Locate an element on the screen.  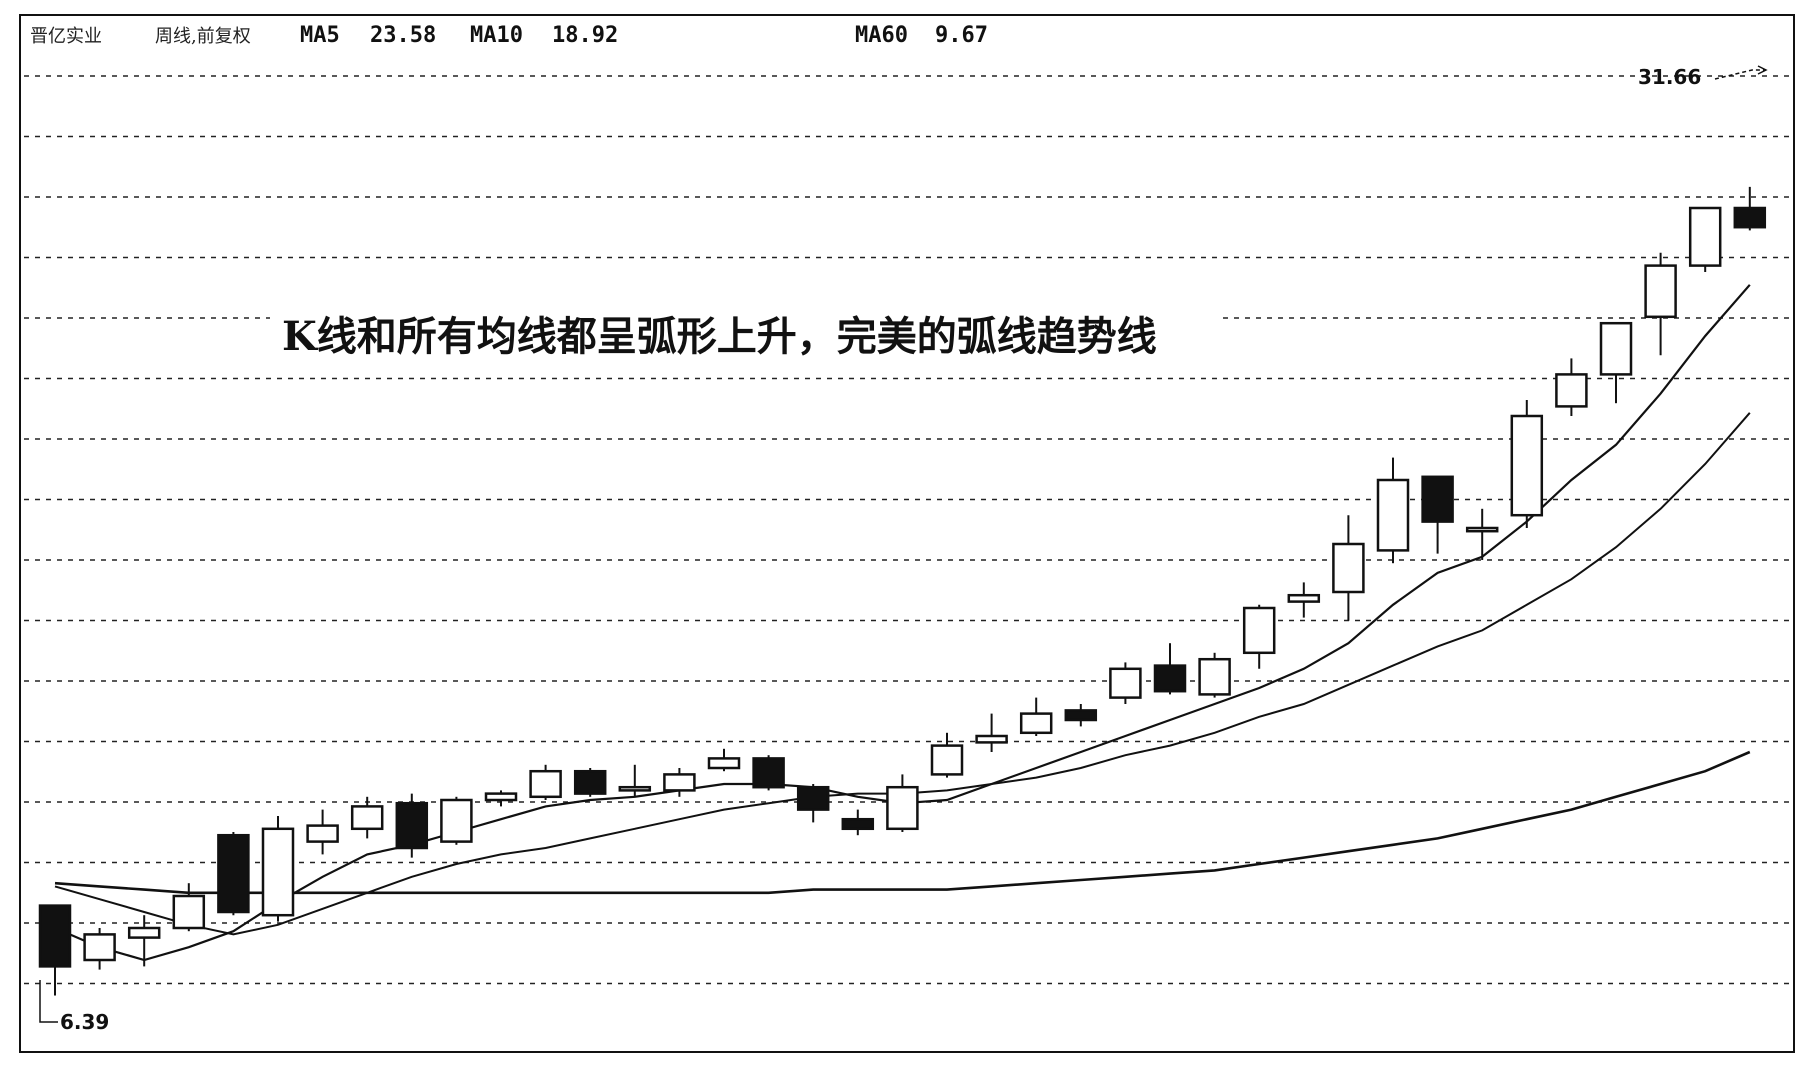
high-price-label: 31.66 is located at coordinates (1669, 77).